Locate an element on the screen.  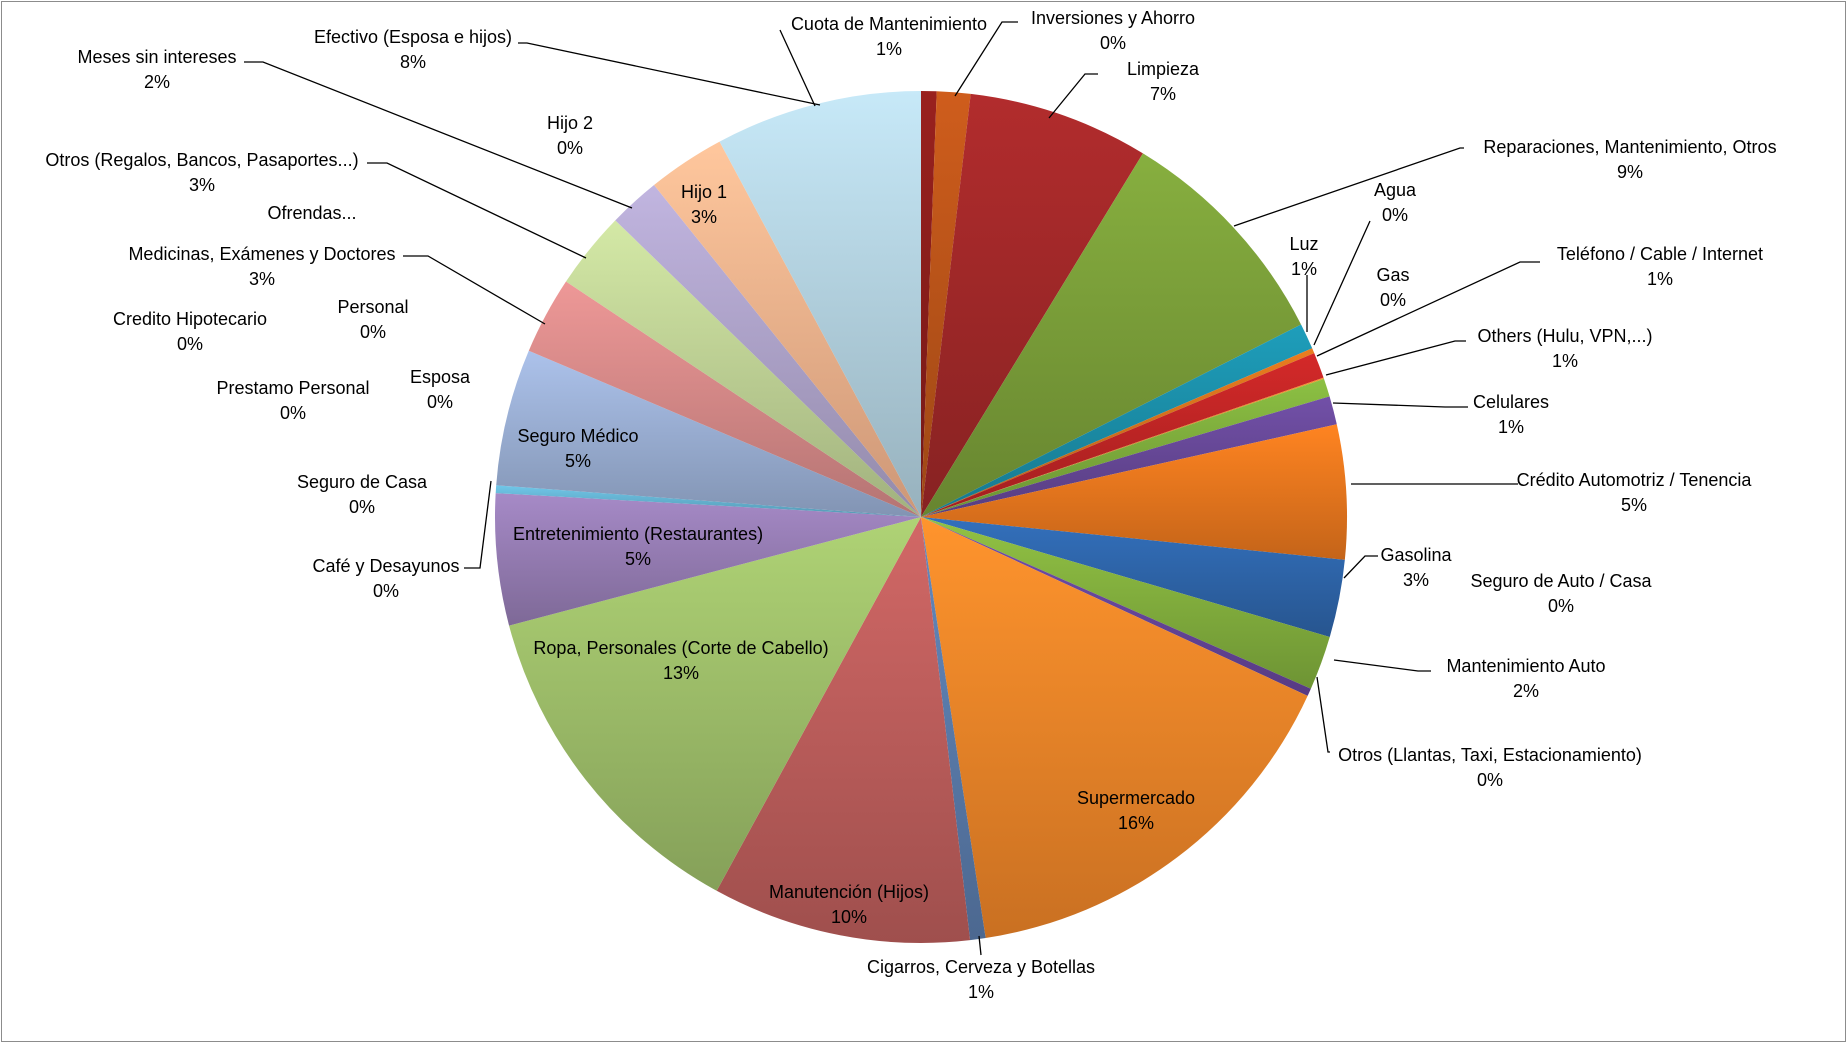
data-label-otros-llantas-taxi-estacionamiento: Otros (Llantas, Taxi, Estacionamiento) 0% is located at coordinates (1490, 767).